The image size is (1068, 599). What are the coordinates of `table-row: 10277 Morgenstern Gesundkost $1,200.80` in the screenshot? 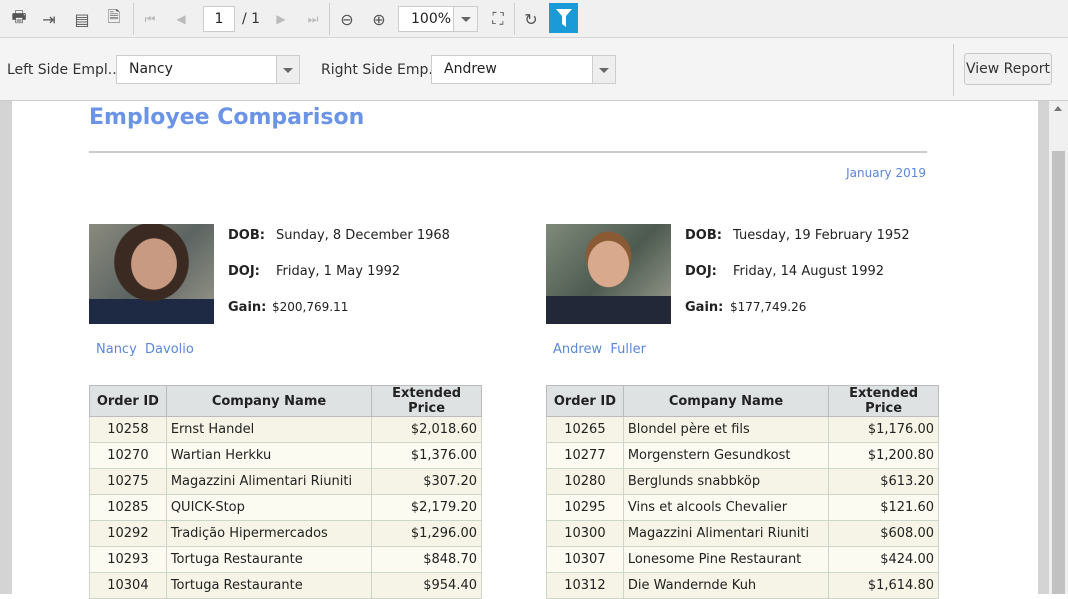 It's located at (742, 455).